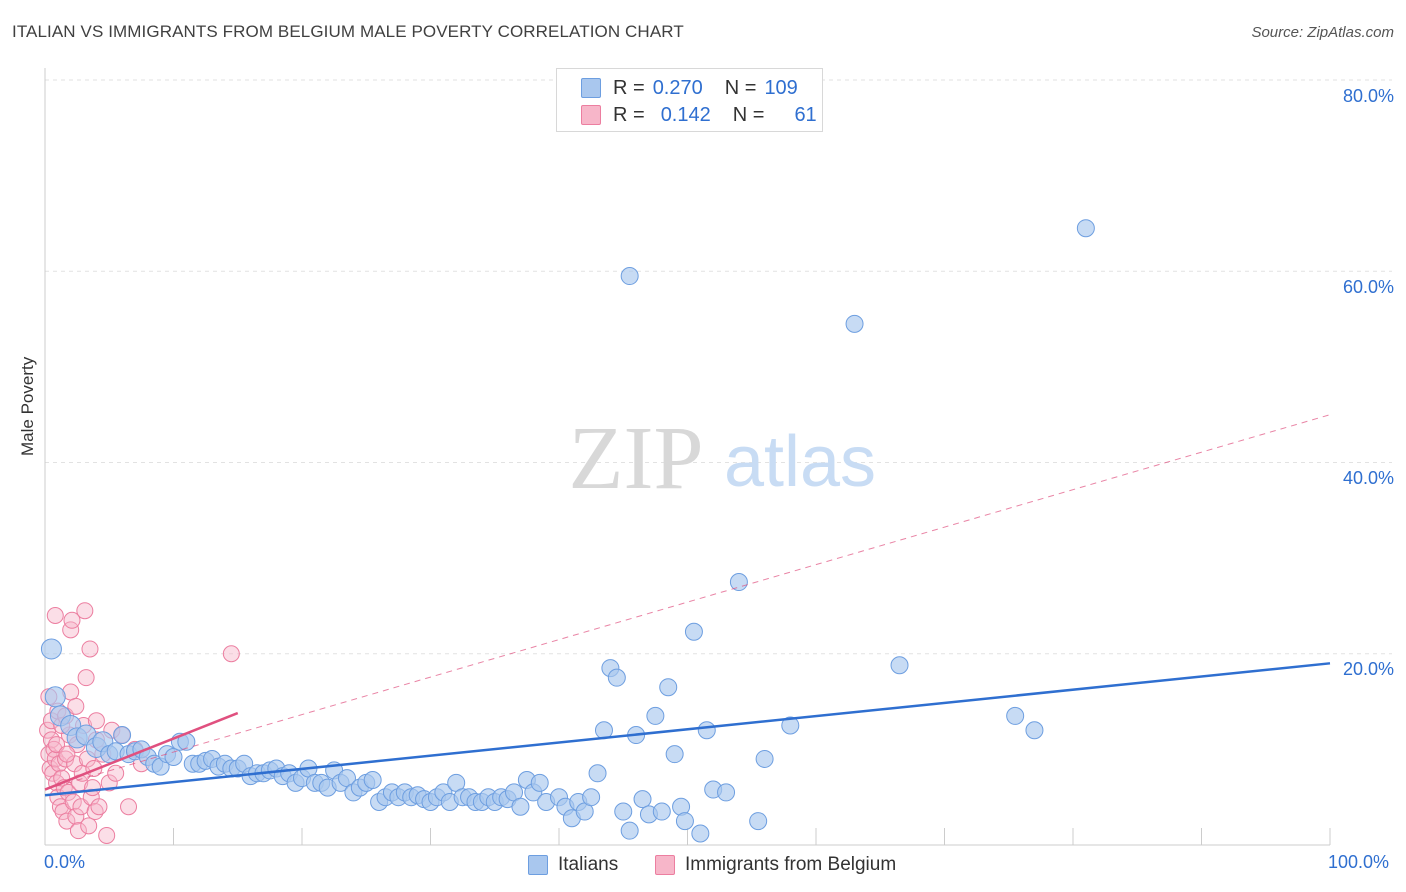  I want to click on legend-n-value: 109, so click(781, 87).